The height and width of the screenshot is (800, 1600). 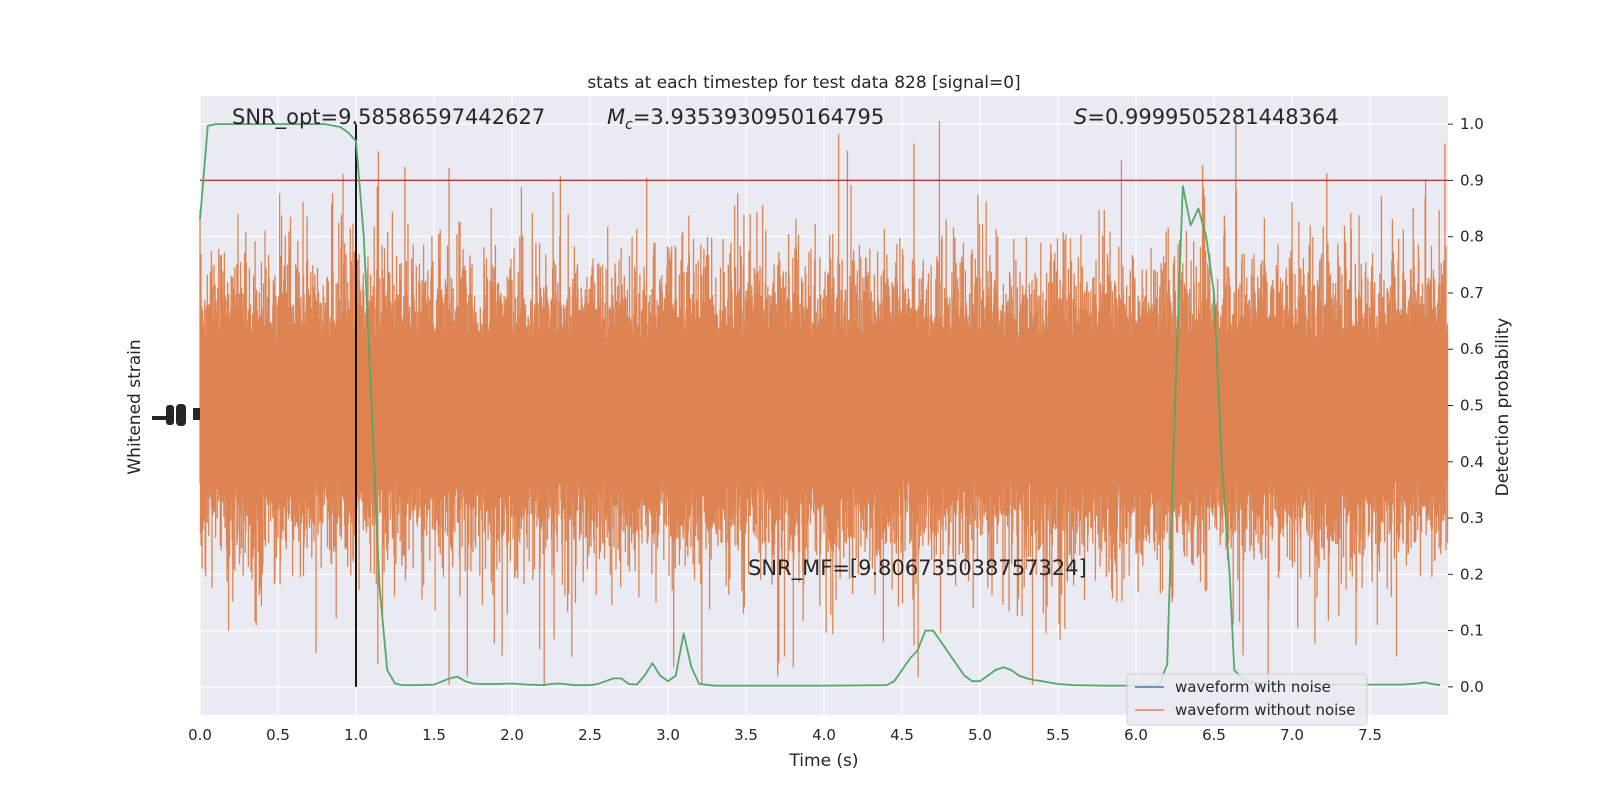 What do you see at coordinates (823, 761) in the screenshot?
I see `x-axis-label: Time (s)` at bounding box center [823, 761].